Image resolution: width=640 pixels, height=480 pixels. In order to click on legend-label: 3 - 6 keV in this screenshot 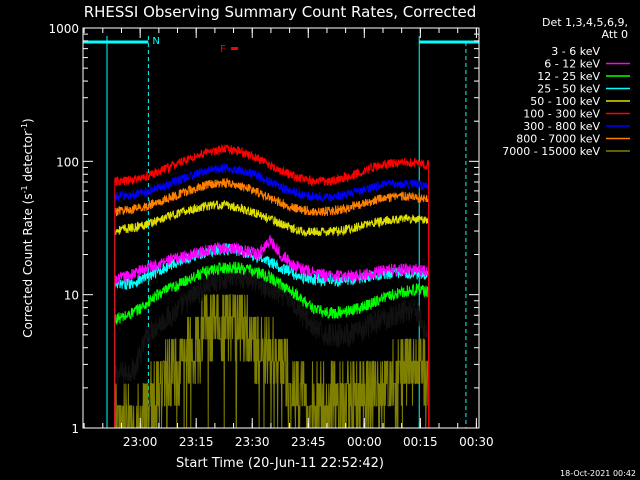, I will do `click(575, 51)`.